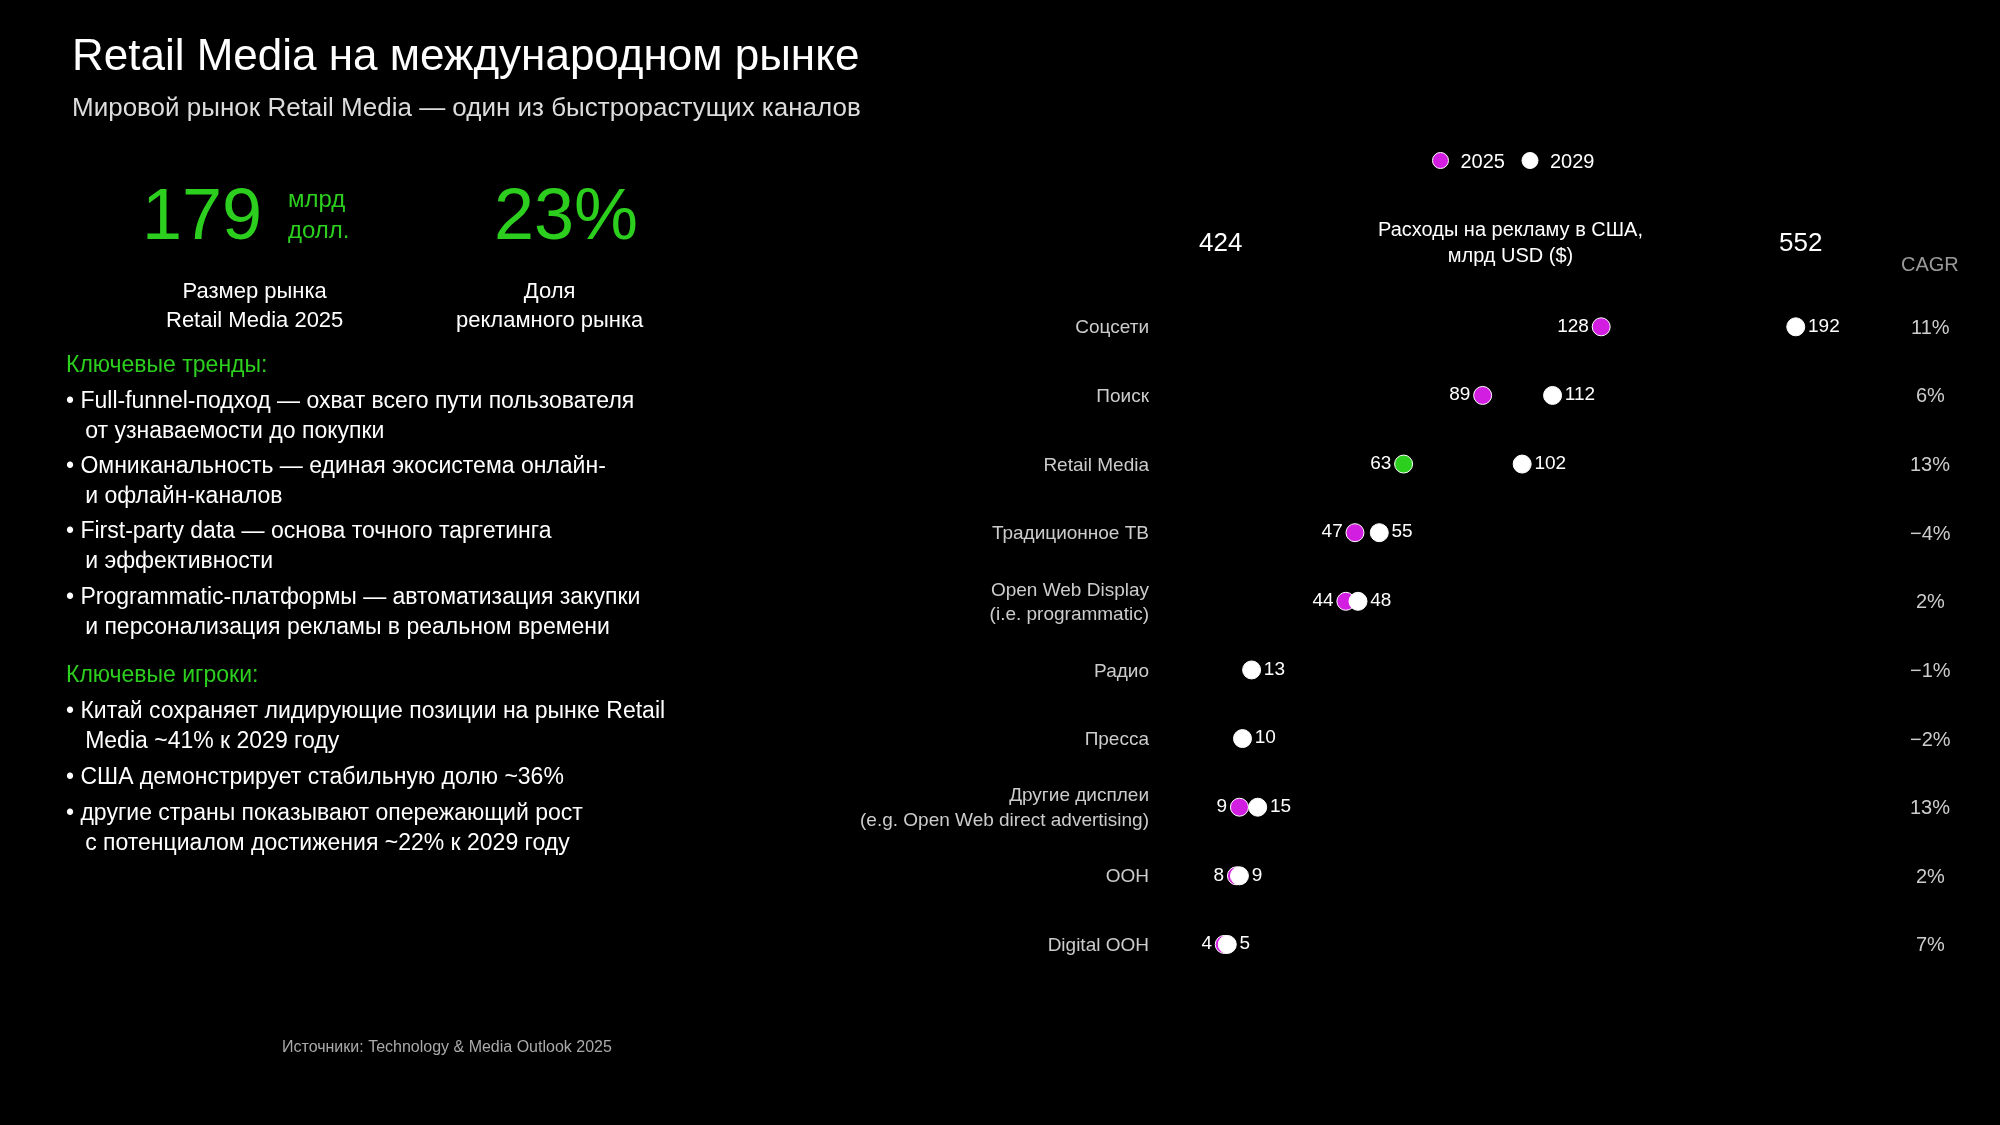 The width and height of the screenshot is (2000, 1125). Describe the element at coordinates (550, 305) in the screenshot. I see `text: Доля рекламного рынка` at that location.